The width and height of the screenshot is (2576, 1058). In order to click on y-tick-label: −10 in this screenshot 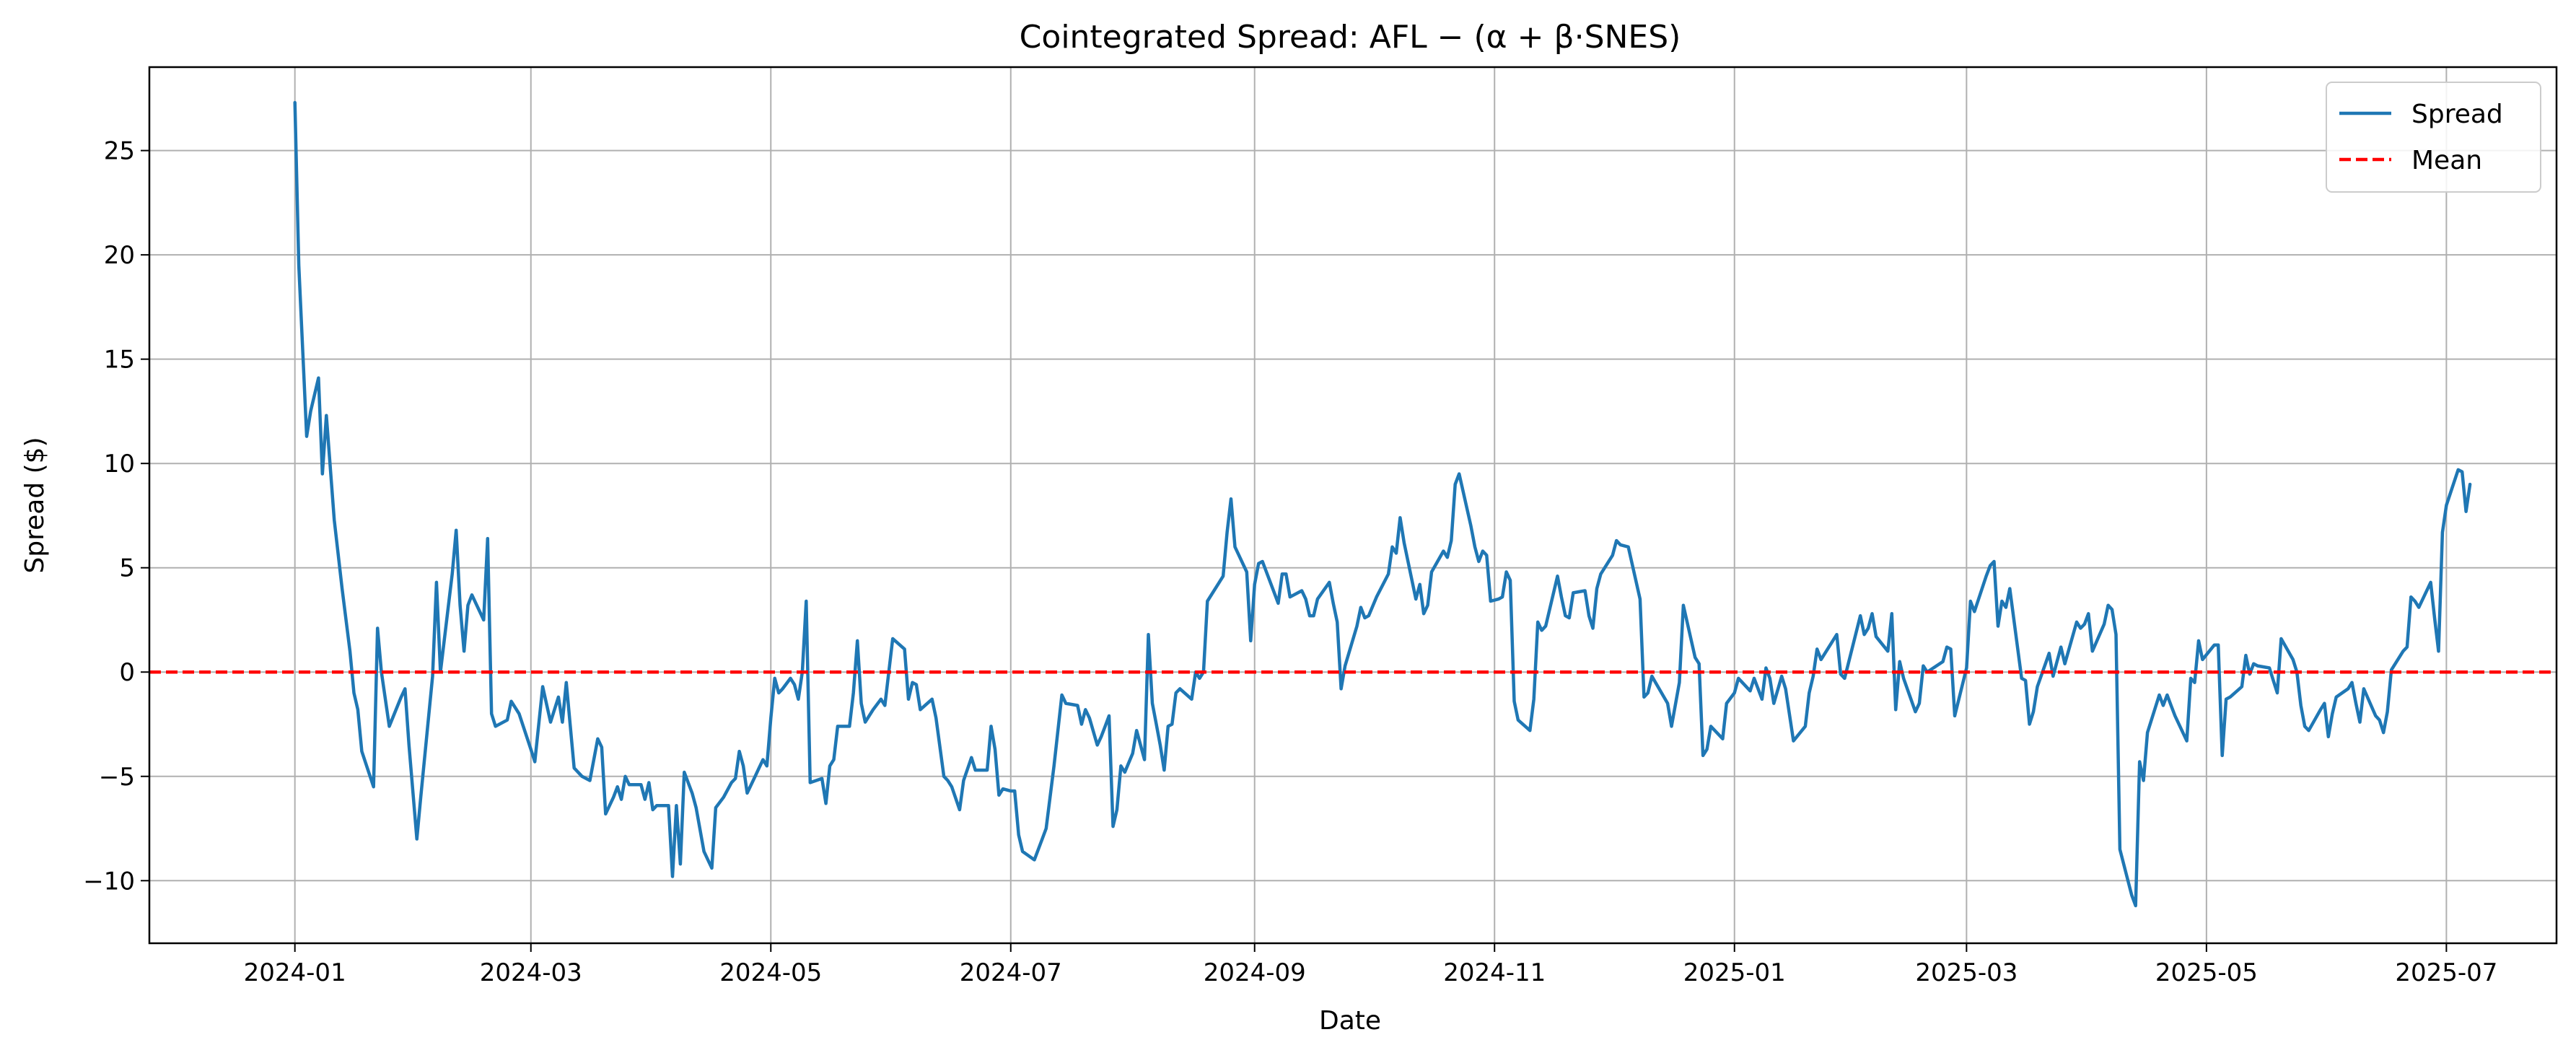, I will do `click(109, 881)`.